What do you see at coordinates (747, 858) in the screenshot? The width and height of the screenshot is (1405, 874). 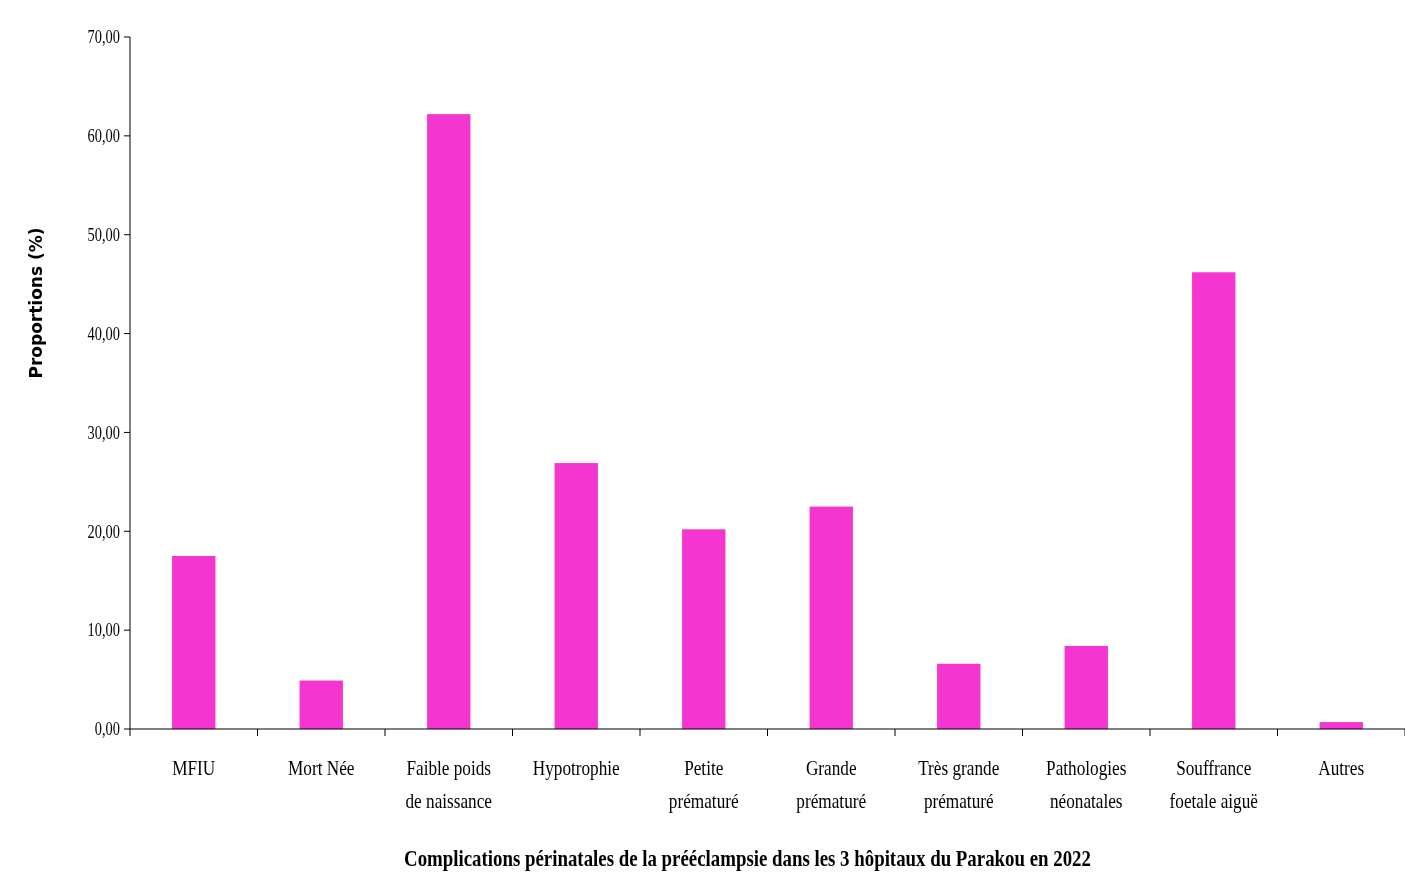 I see `x-axis-title: Complications périnatales de la prééclampsie dans les 3 hôpitaux du Parakou en 2022` at bounding box center [747, 858].